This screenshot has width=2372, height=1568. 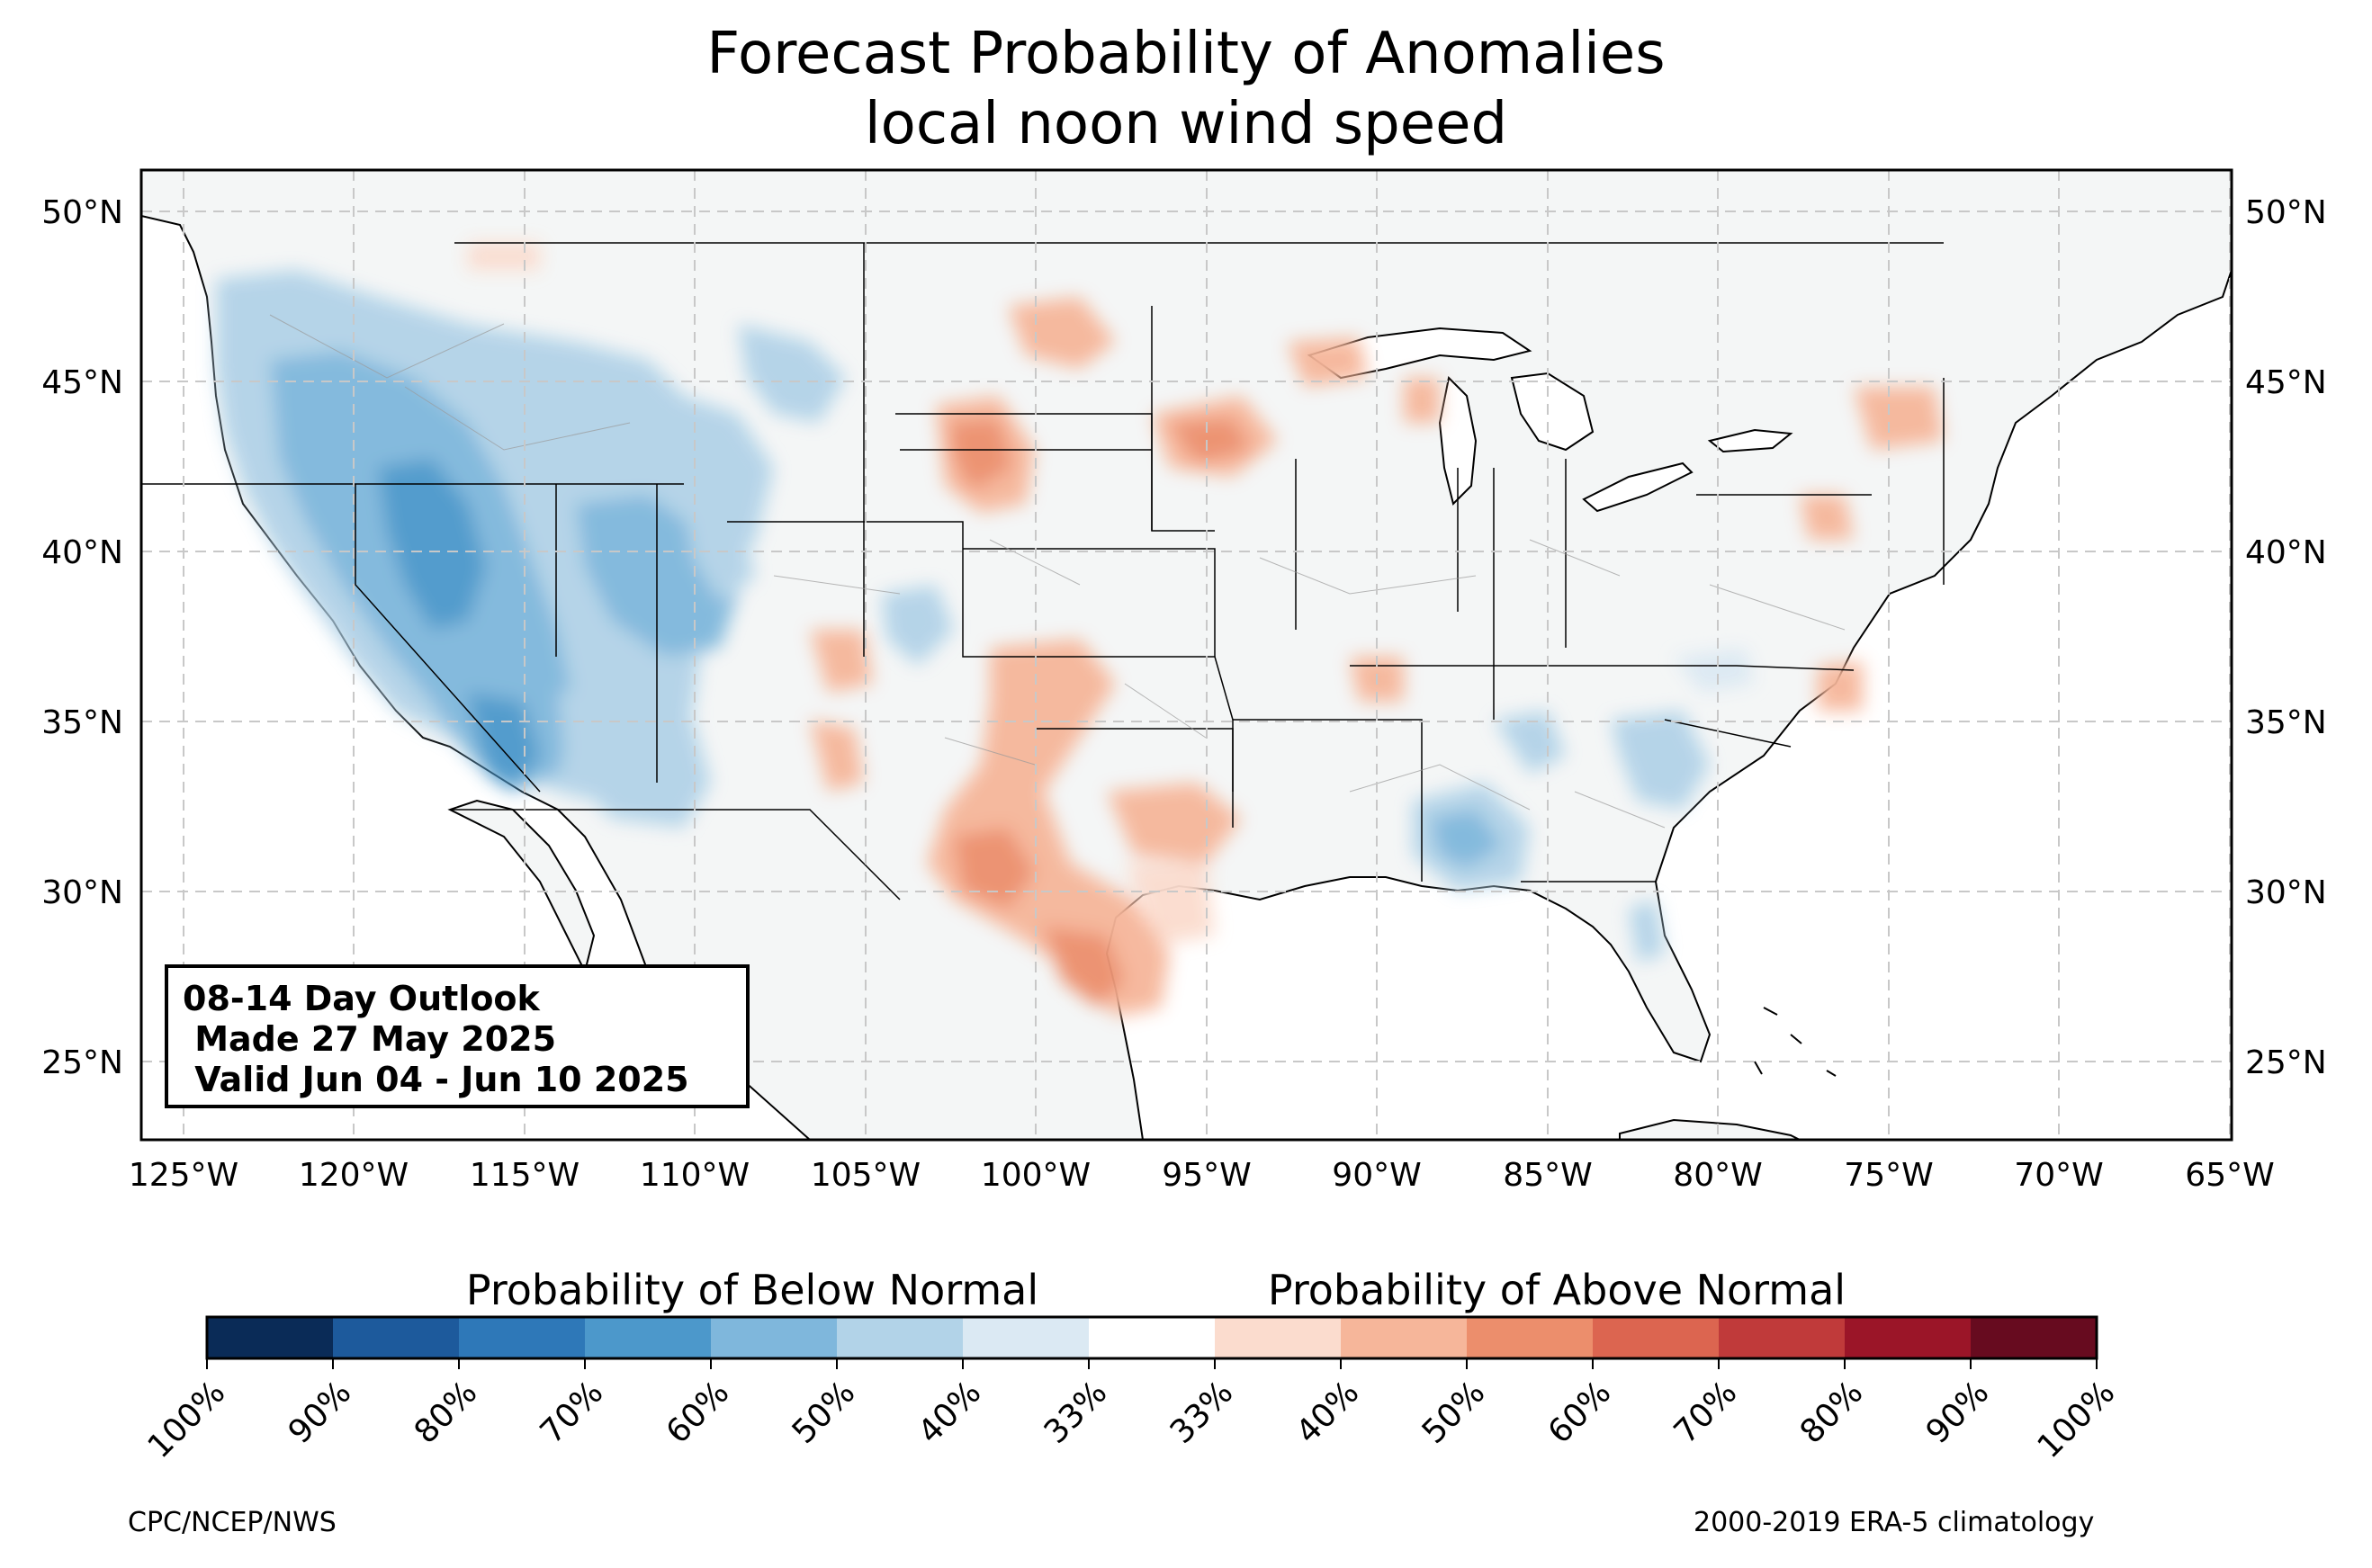 I want to click on lon-label: 70°W, so click(x=2058, y=1175).